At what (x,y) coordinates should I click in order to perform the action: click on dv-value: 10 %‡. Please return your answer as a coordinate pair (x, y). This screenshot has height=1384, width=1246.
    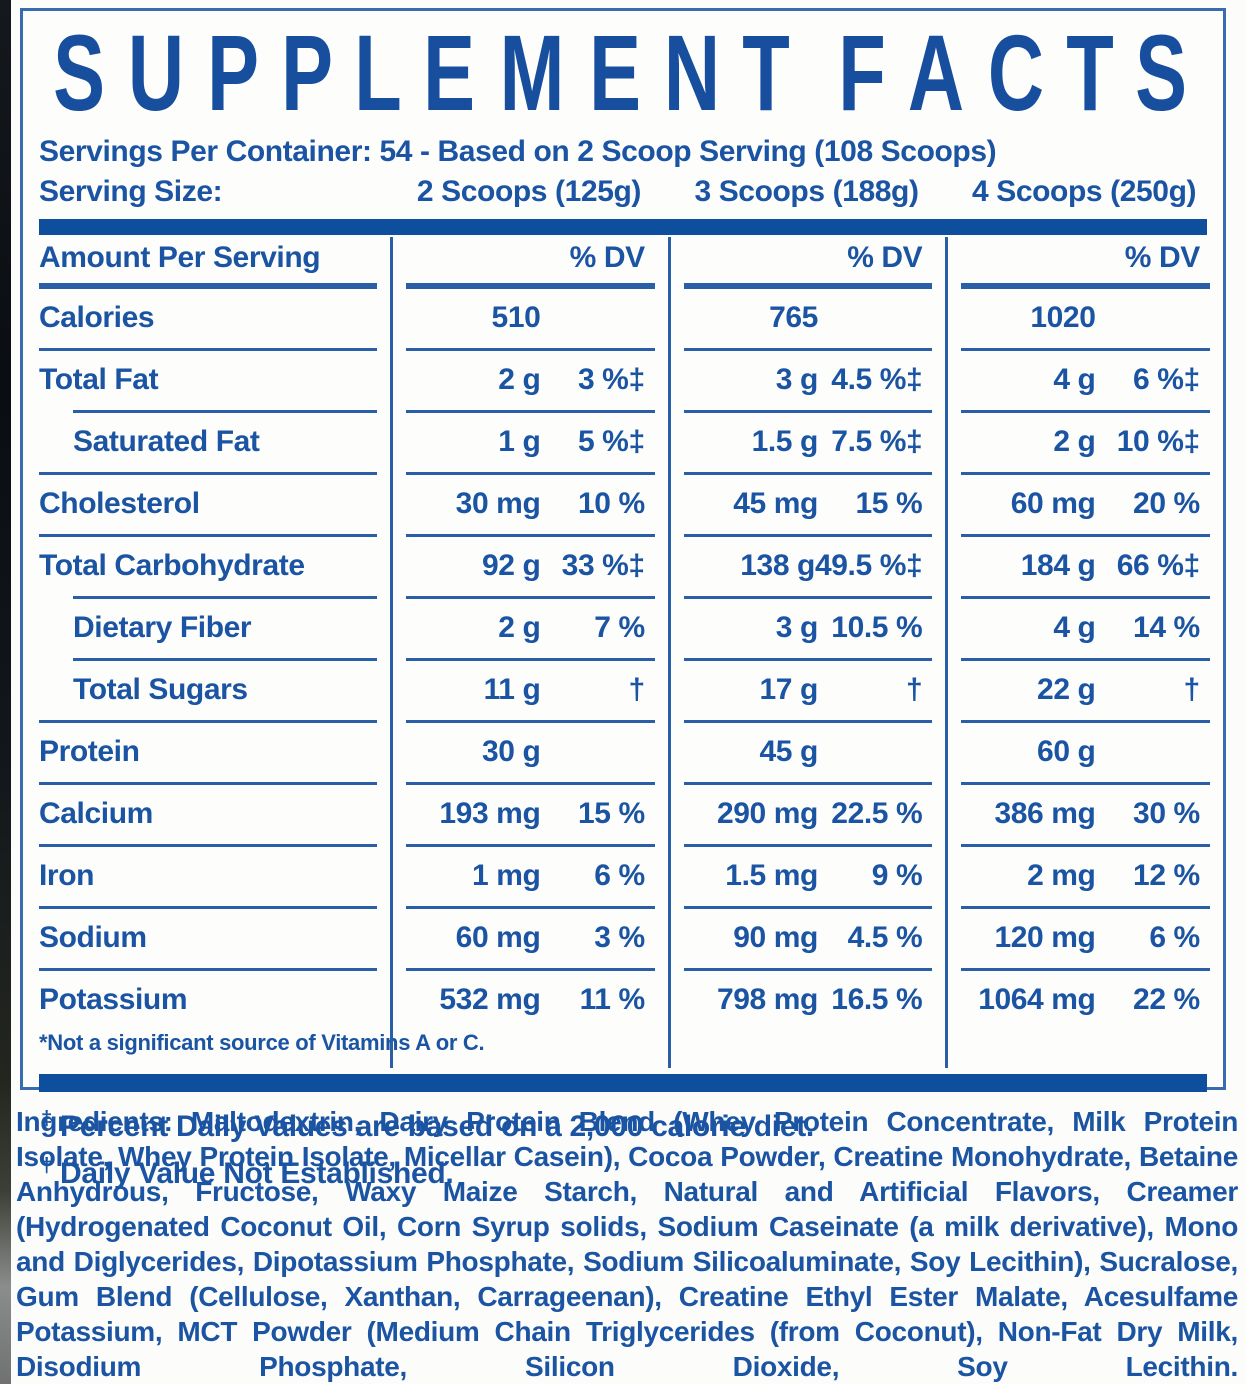
    Looking at the image, I should click on (1158, 441).